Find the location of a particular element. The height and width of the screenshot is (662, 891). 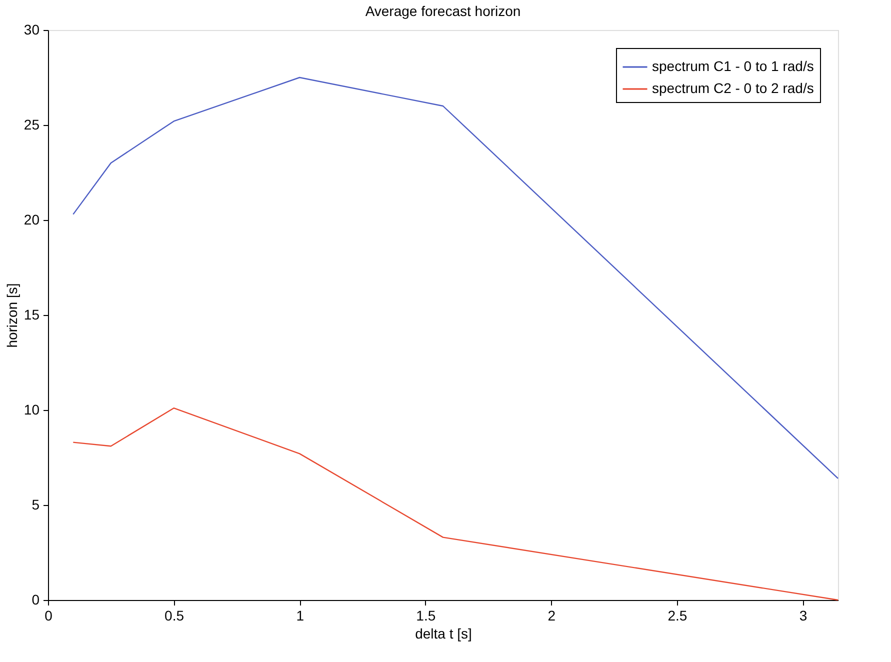

legend-label: spectrum C1 - 0 to 1 rad/s is located at coordinates (733, 66).